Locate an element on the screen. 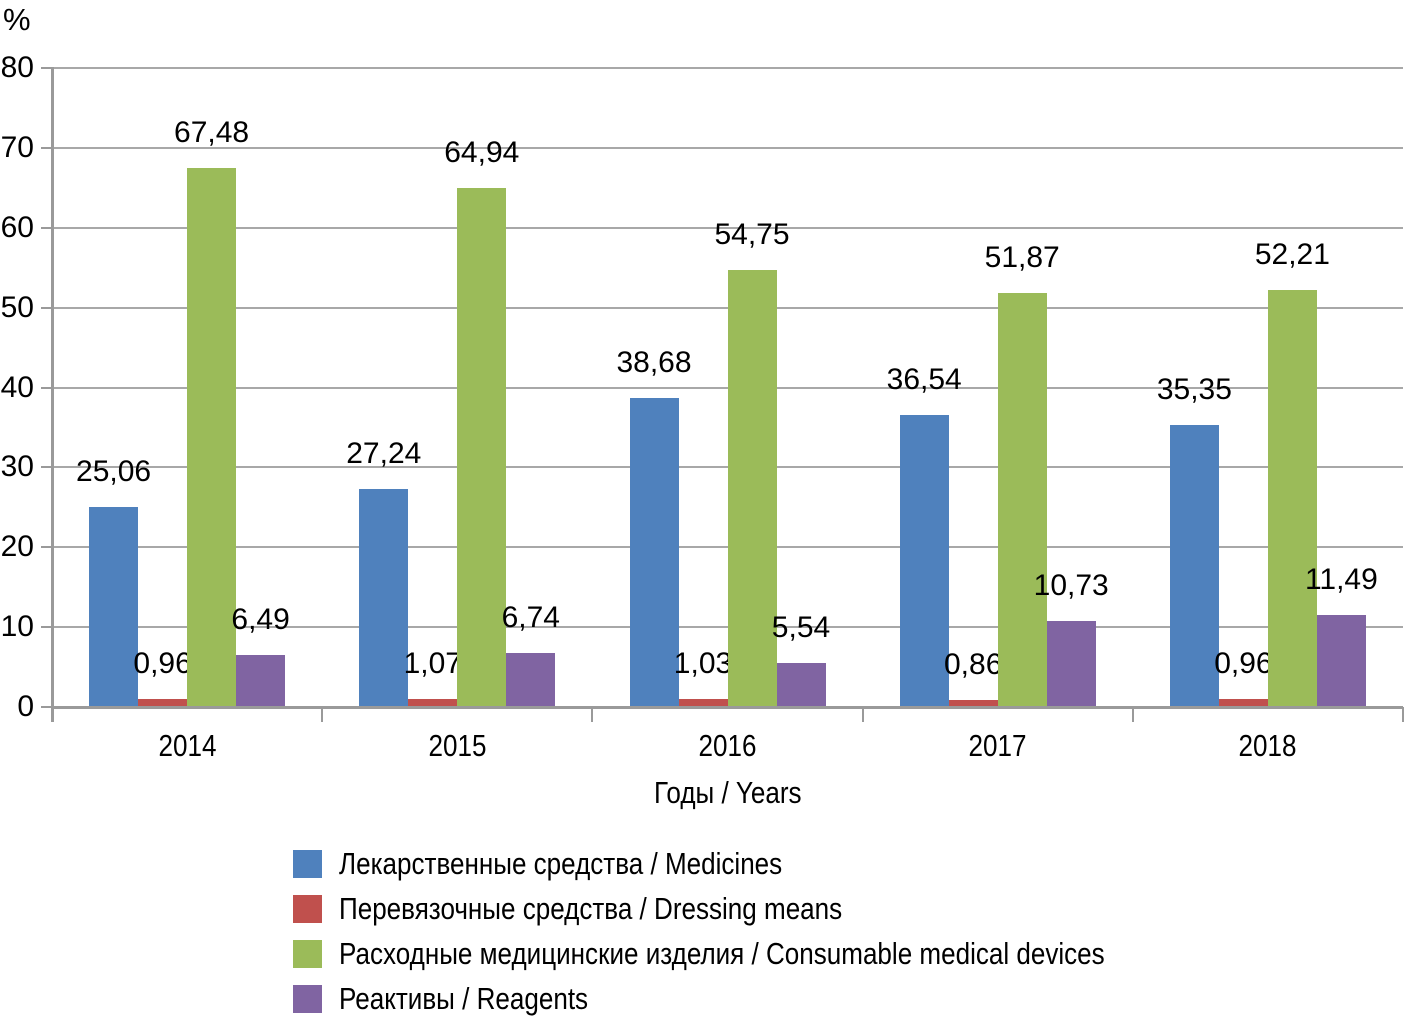 The image size is (1407, 1019). x-axis-category-text: 2015 is located at coordinates (457, 745).